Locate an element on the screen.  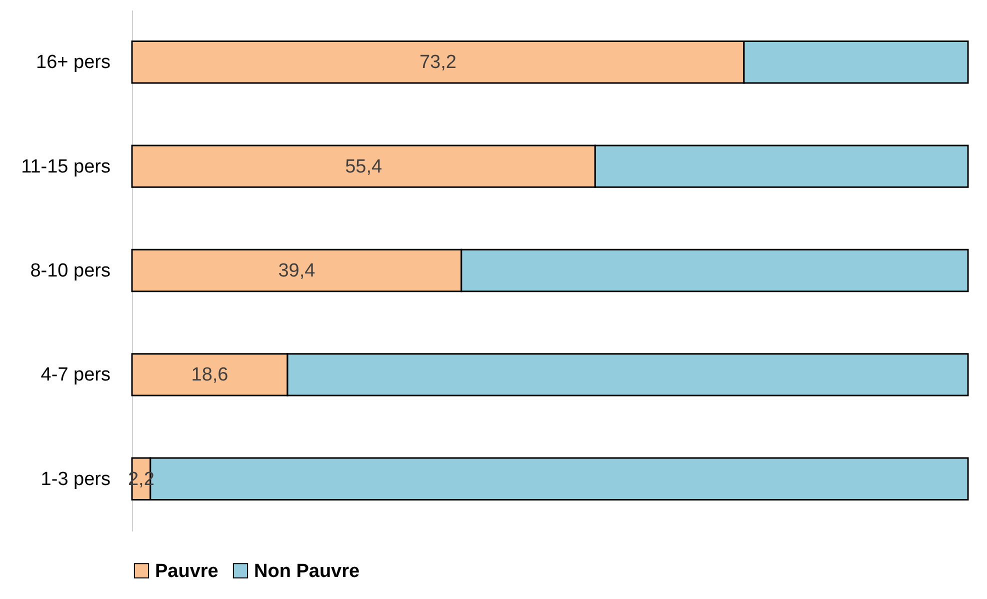
y-tick-label: 4-7 pers is located at coordinates (75, 375).